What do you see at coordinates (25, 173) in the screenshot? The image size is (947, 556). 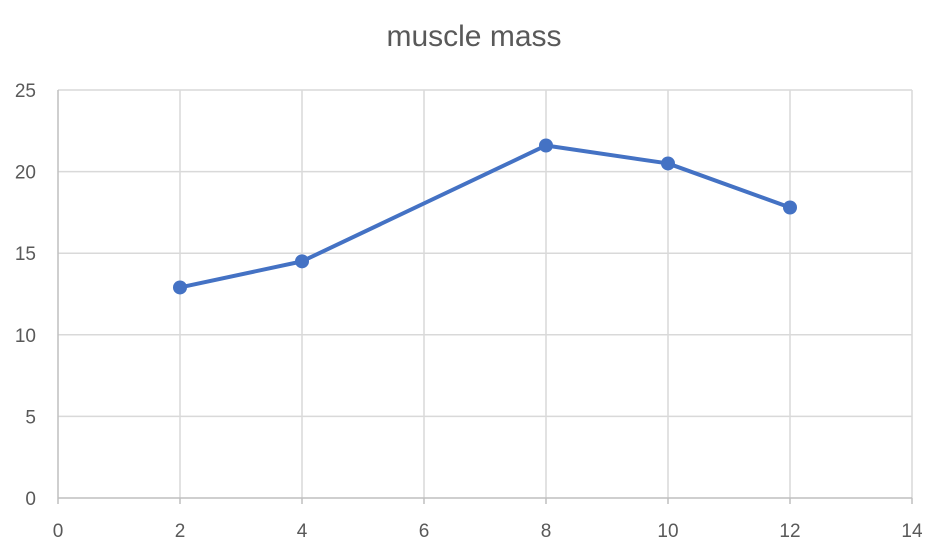 I see `y-tick-label: 20` at bounding box center [25, 173].